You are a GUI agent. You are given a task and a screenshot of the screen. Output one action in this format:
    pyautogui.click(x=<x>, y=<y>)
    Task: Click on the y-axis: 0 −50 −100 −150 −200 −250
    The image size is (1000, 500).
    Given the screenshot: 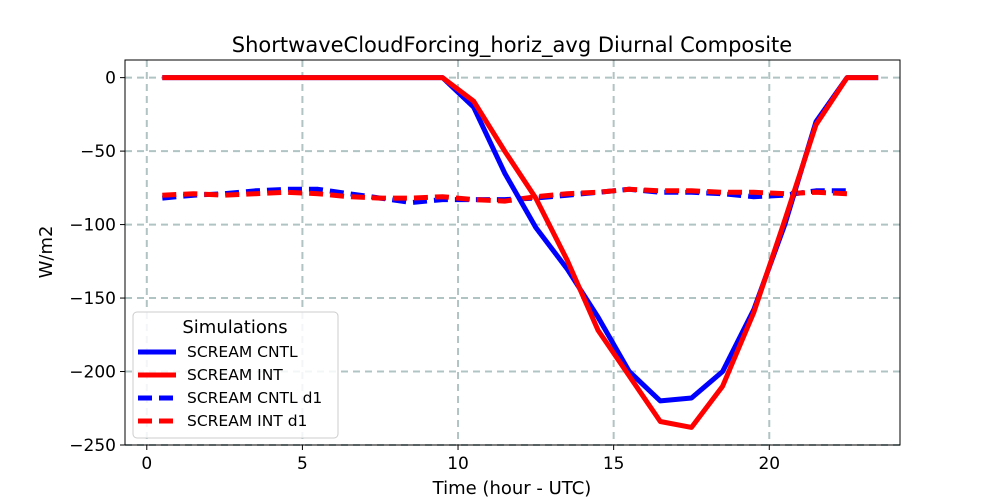 What is the action you would take?
    pyautogui.click(x=97, y=262)
    